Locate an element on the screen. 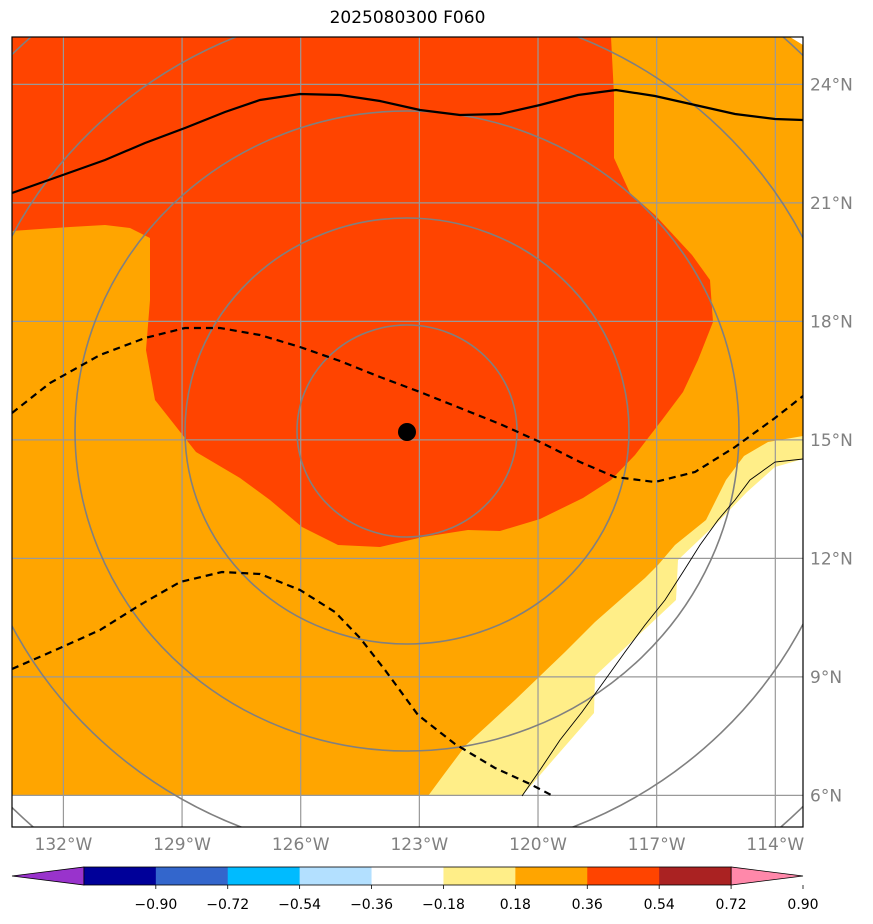 The width and height of the screenshot is (873, 924). colorbar-tick-label: −0.36 is located at coordinates (371, 905).